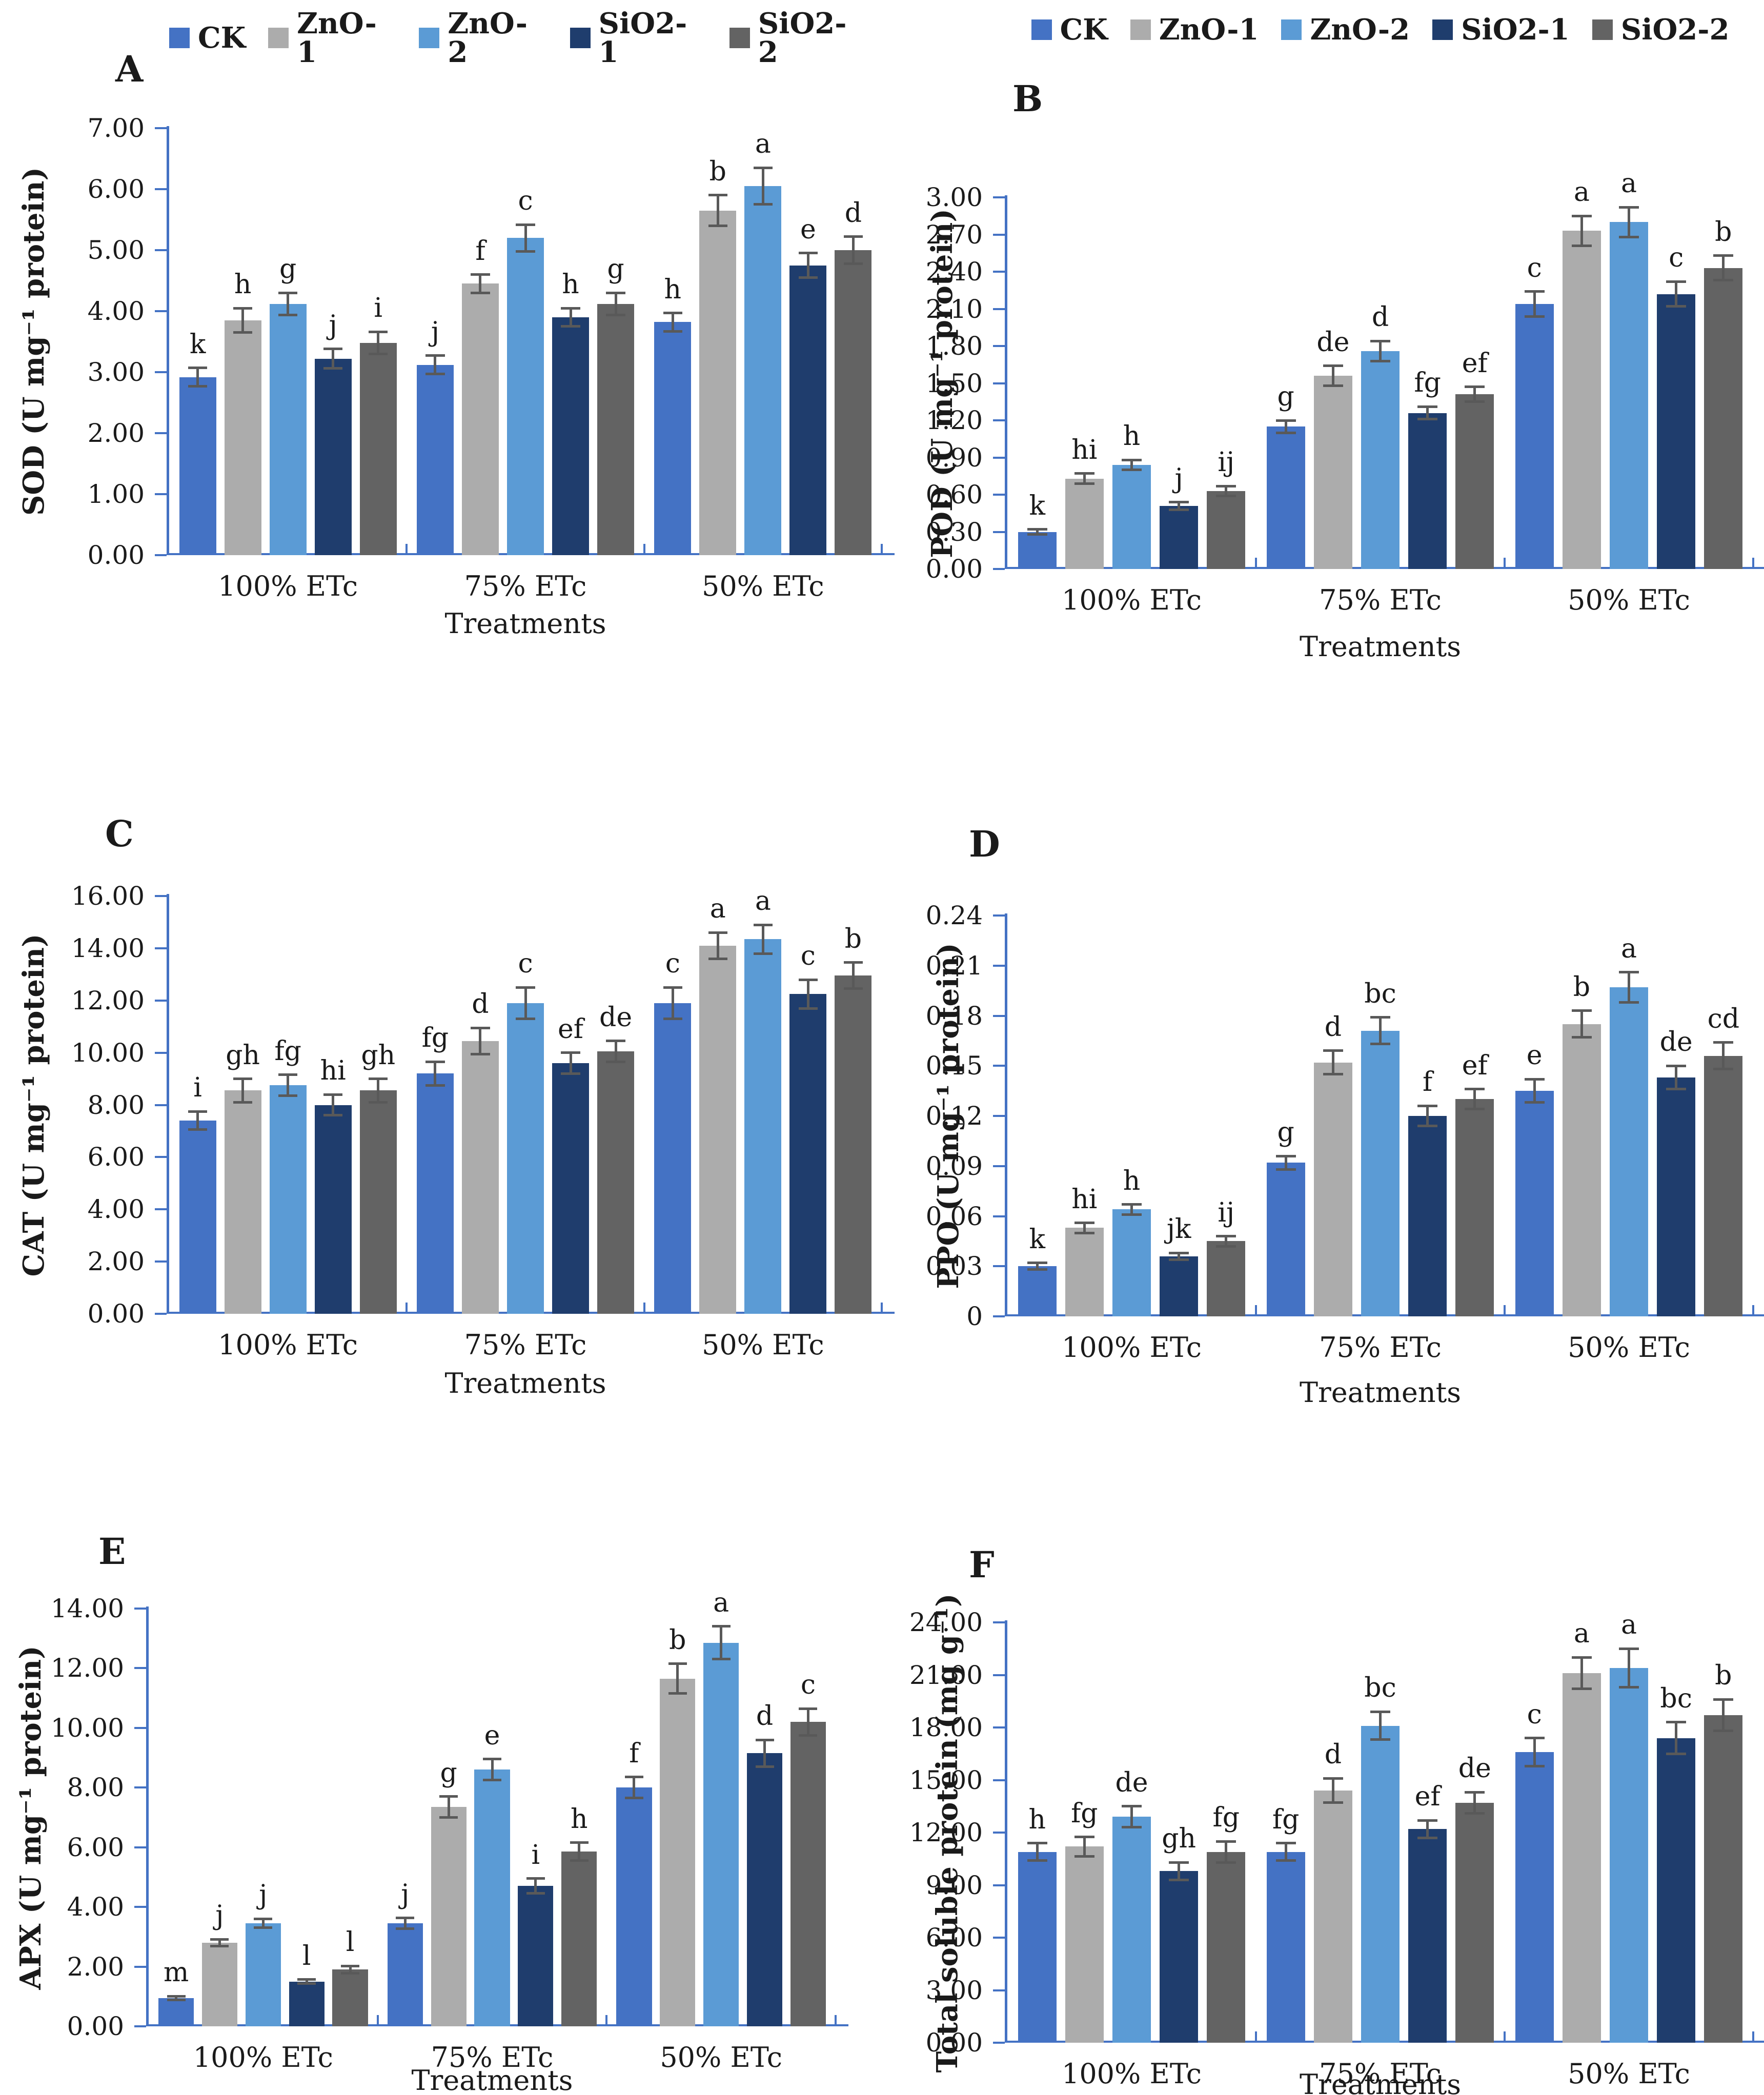  What do you see at coordinates (116, 433) in the screenshot?
I see `y-tick-label: 2.00` at bounding box center [116, 433].